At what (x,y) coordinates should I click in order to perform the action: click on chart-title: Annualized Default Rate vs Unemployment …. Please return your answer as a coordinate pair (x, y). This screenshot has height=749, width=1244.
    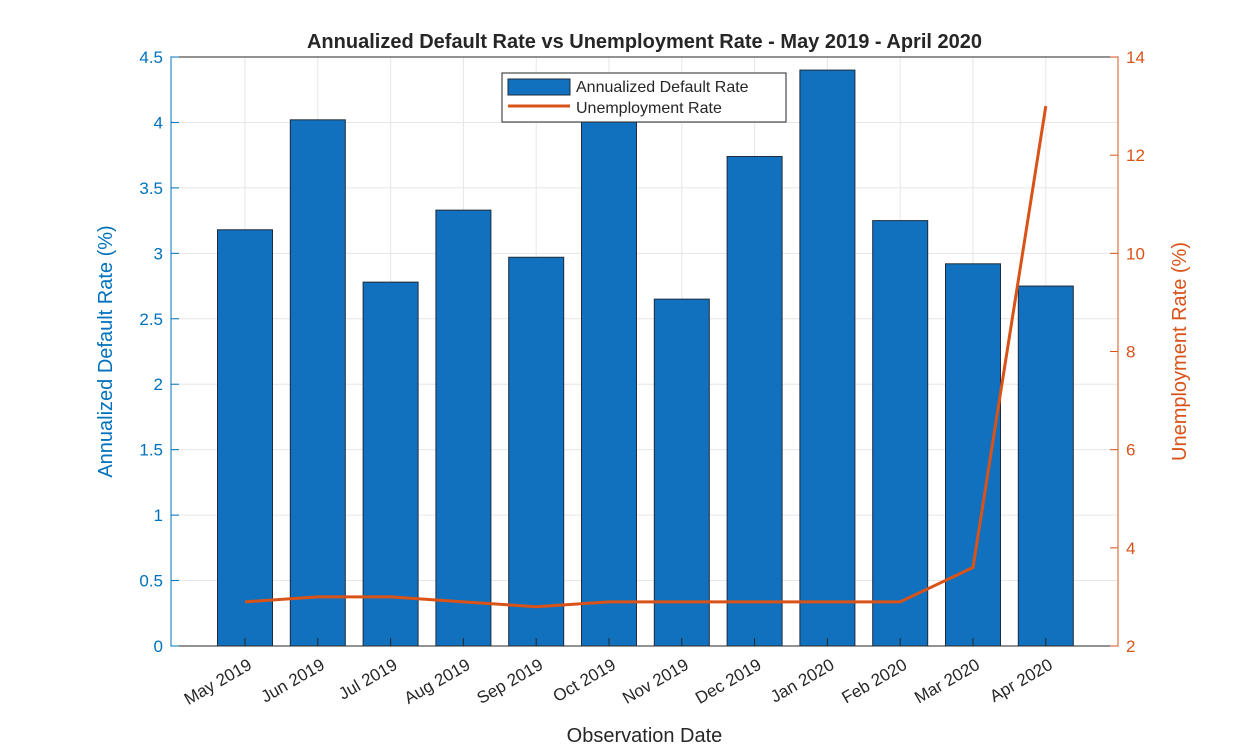
    Looking at the image, I should click on (644, 42).